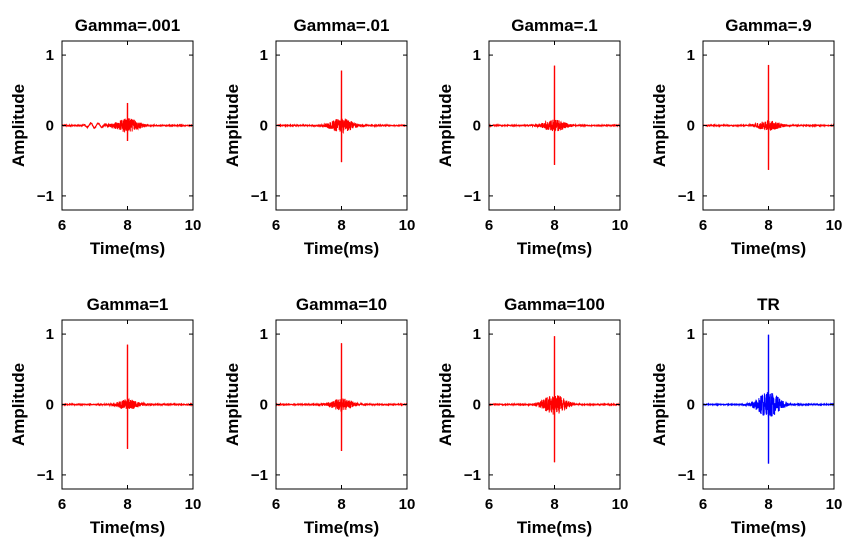  I want to click on chart-title: TR, so click(768, 304).